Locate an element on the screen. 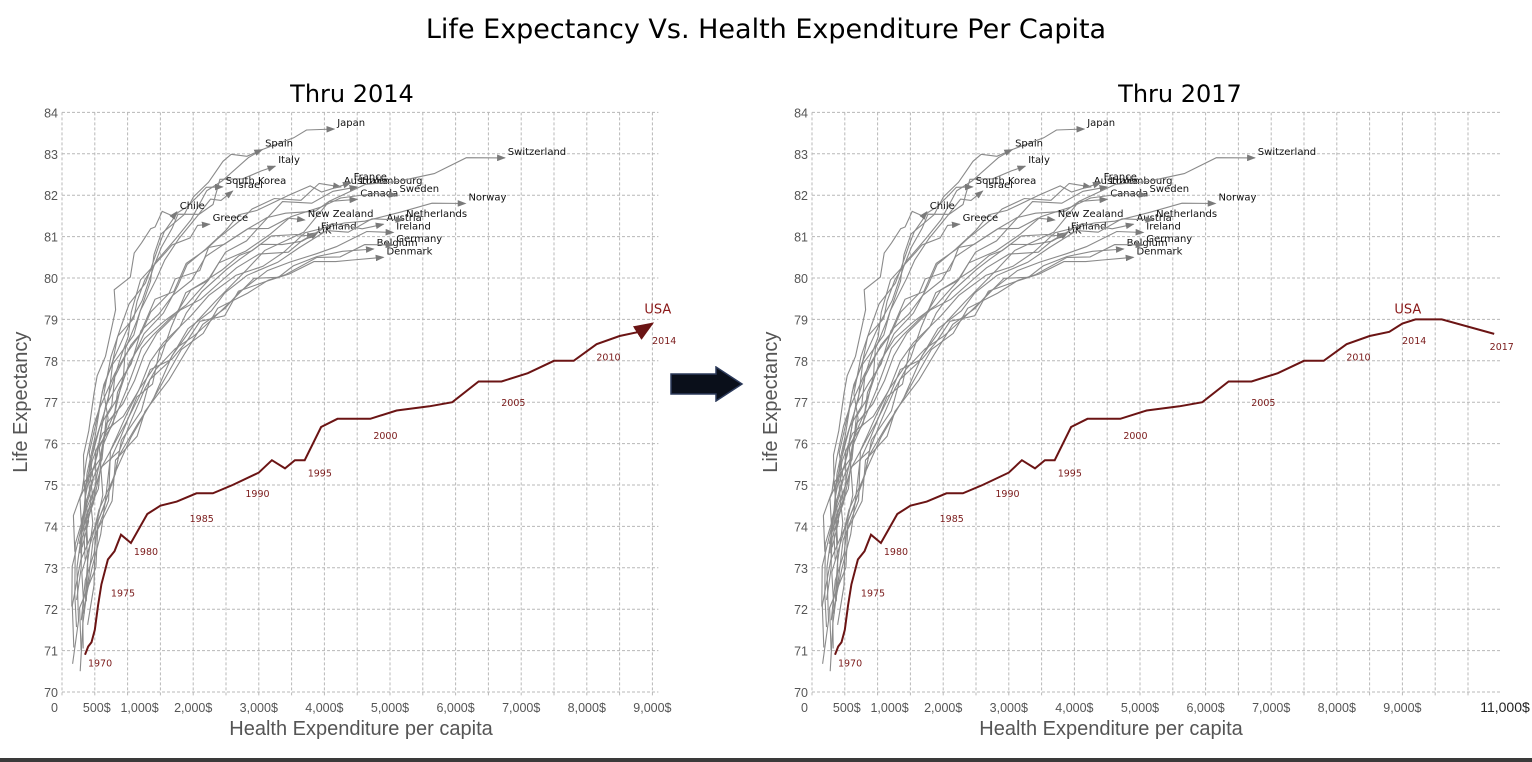  country-label: New Zealand is located at coordinates (1091, 214).